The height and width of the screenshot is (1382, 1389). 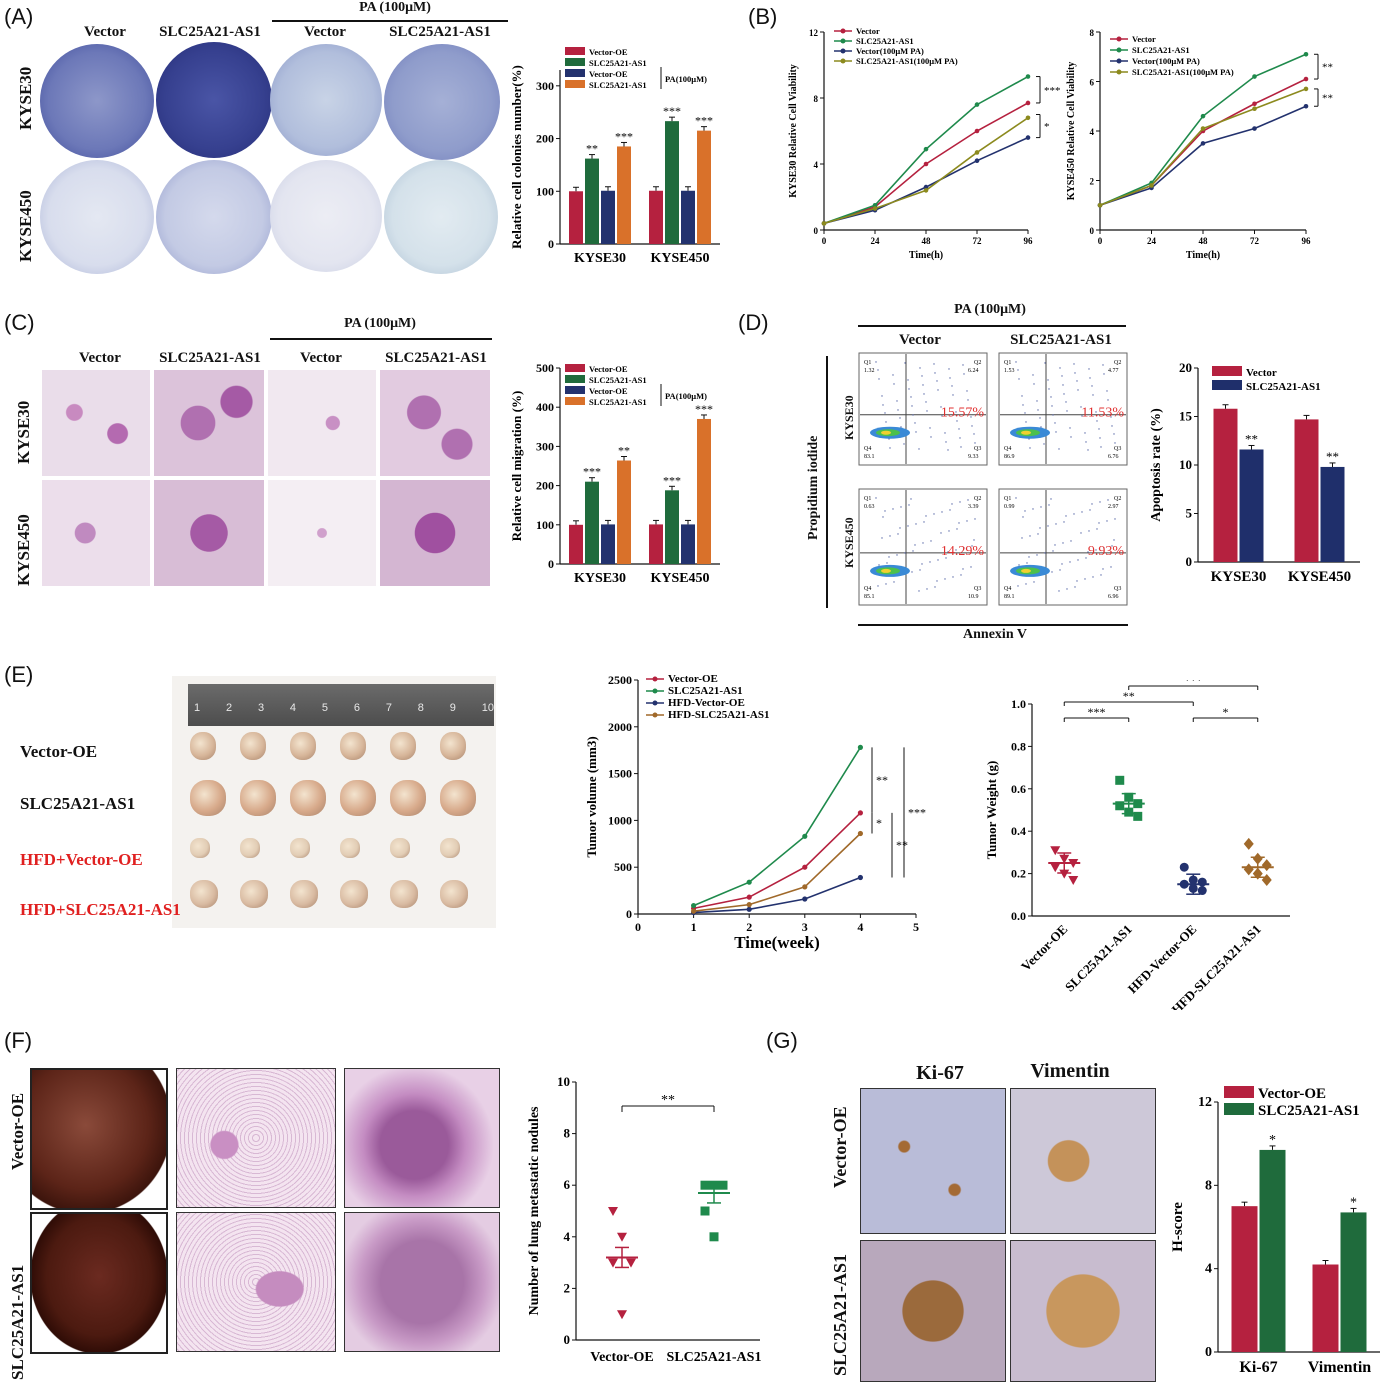 I want to click on y-axis-label: Number of lung metastatic nodules, so click(x=534, y=1211).